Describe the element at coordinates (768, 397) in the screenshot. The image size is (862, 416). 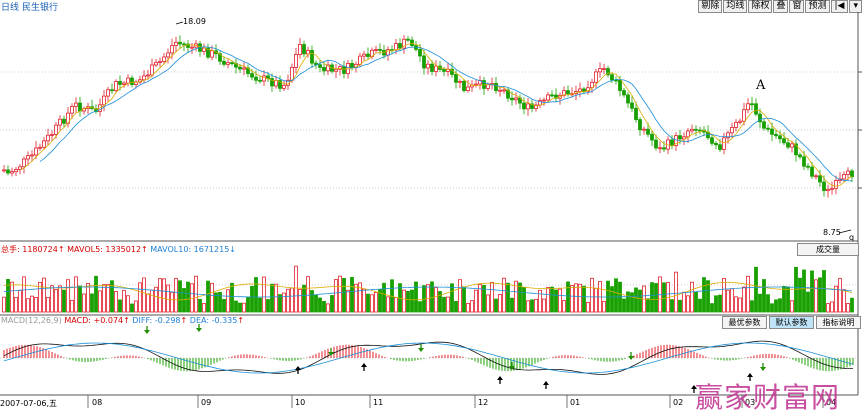
I see `watermark-logo: 赢家财富网` at that location.